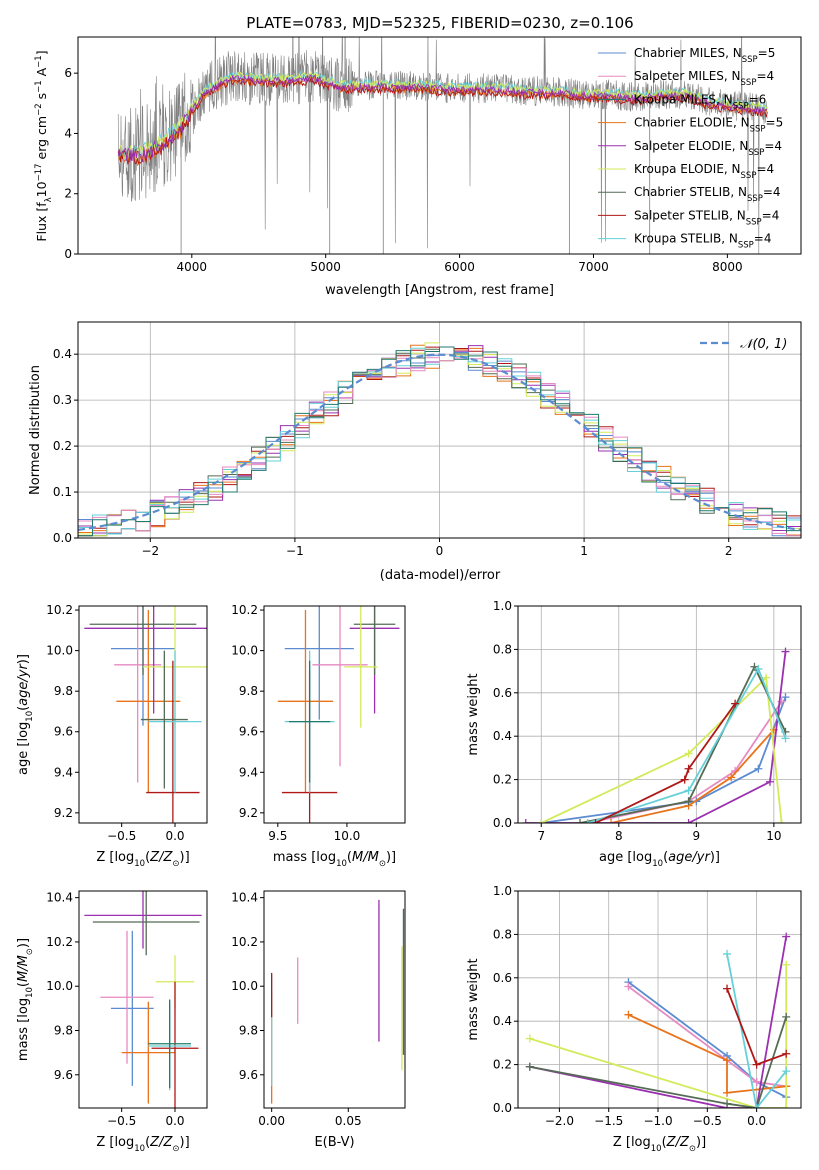  Describe the element at coordinates (39, 86) in the screenshot. I see `label-part: −1` at that location.